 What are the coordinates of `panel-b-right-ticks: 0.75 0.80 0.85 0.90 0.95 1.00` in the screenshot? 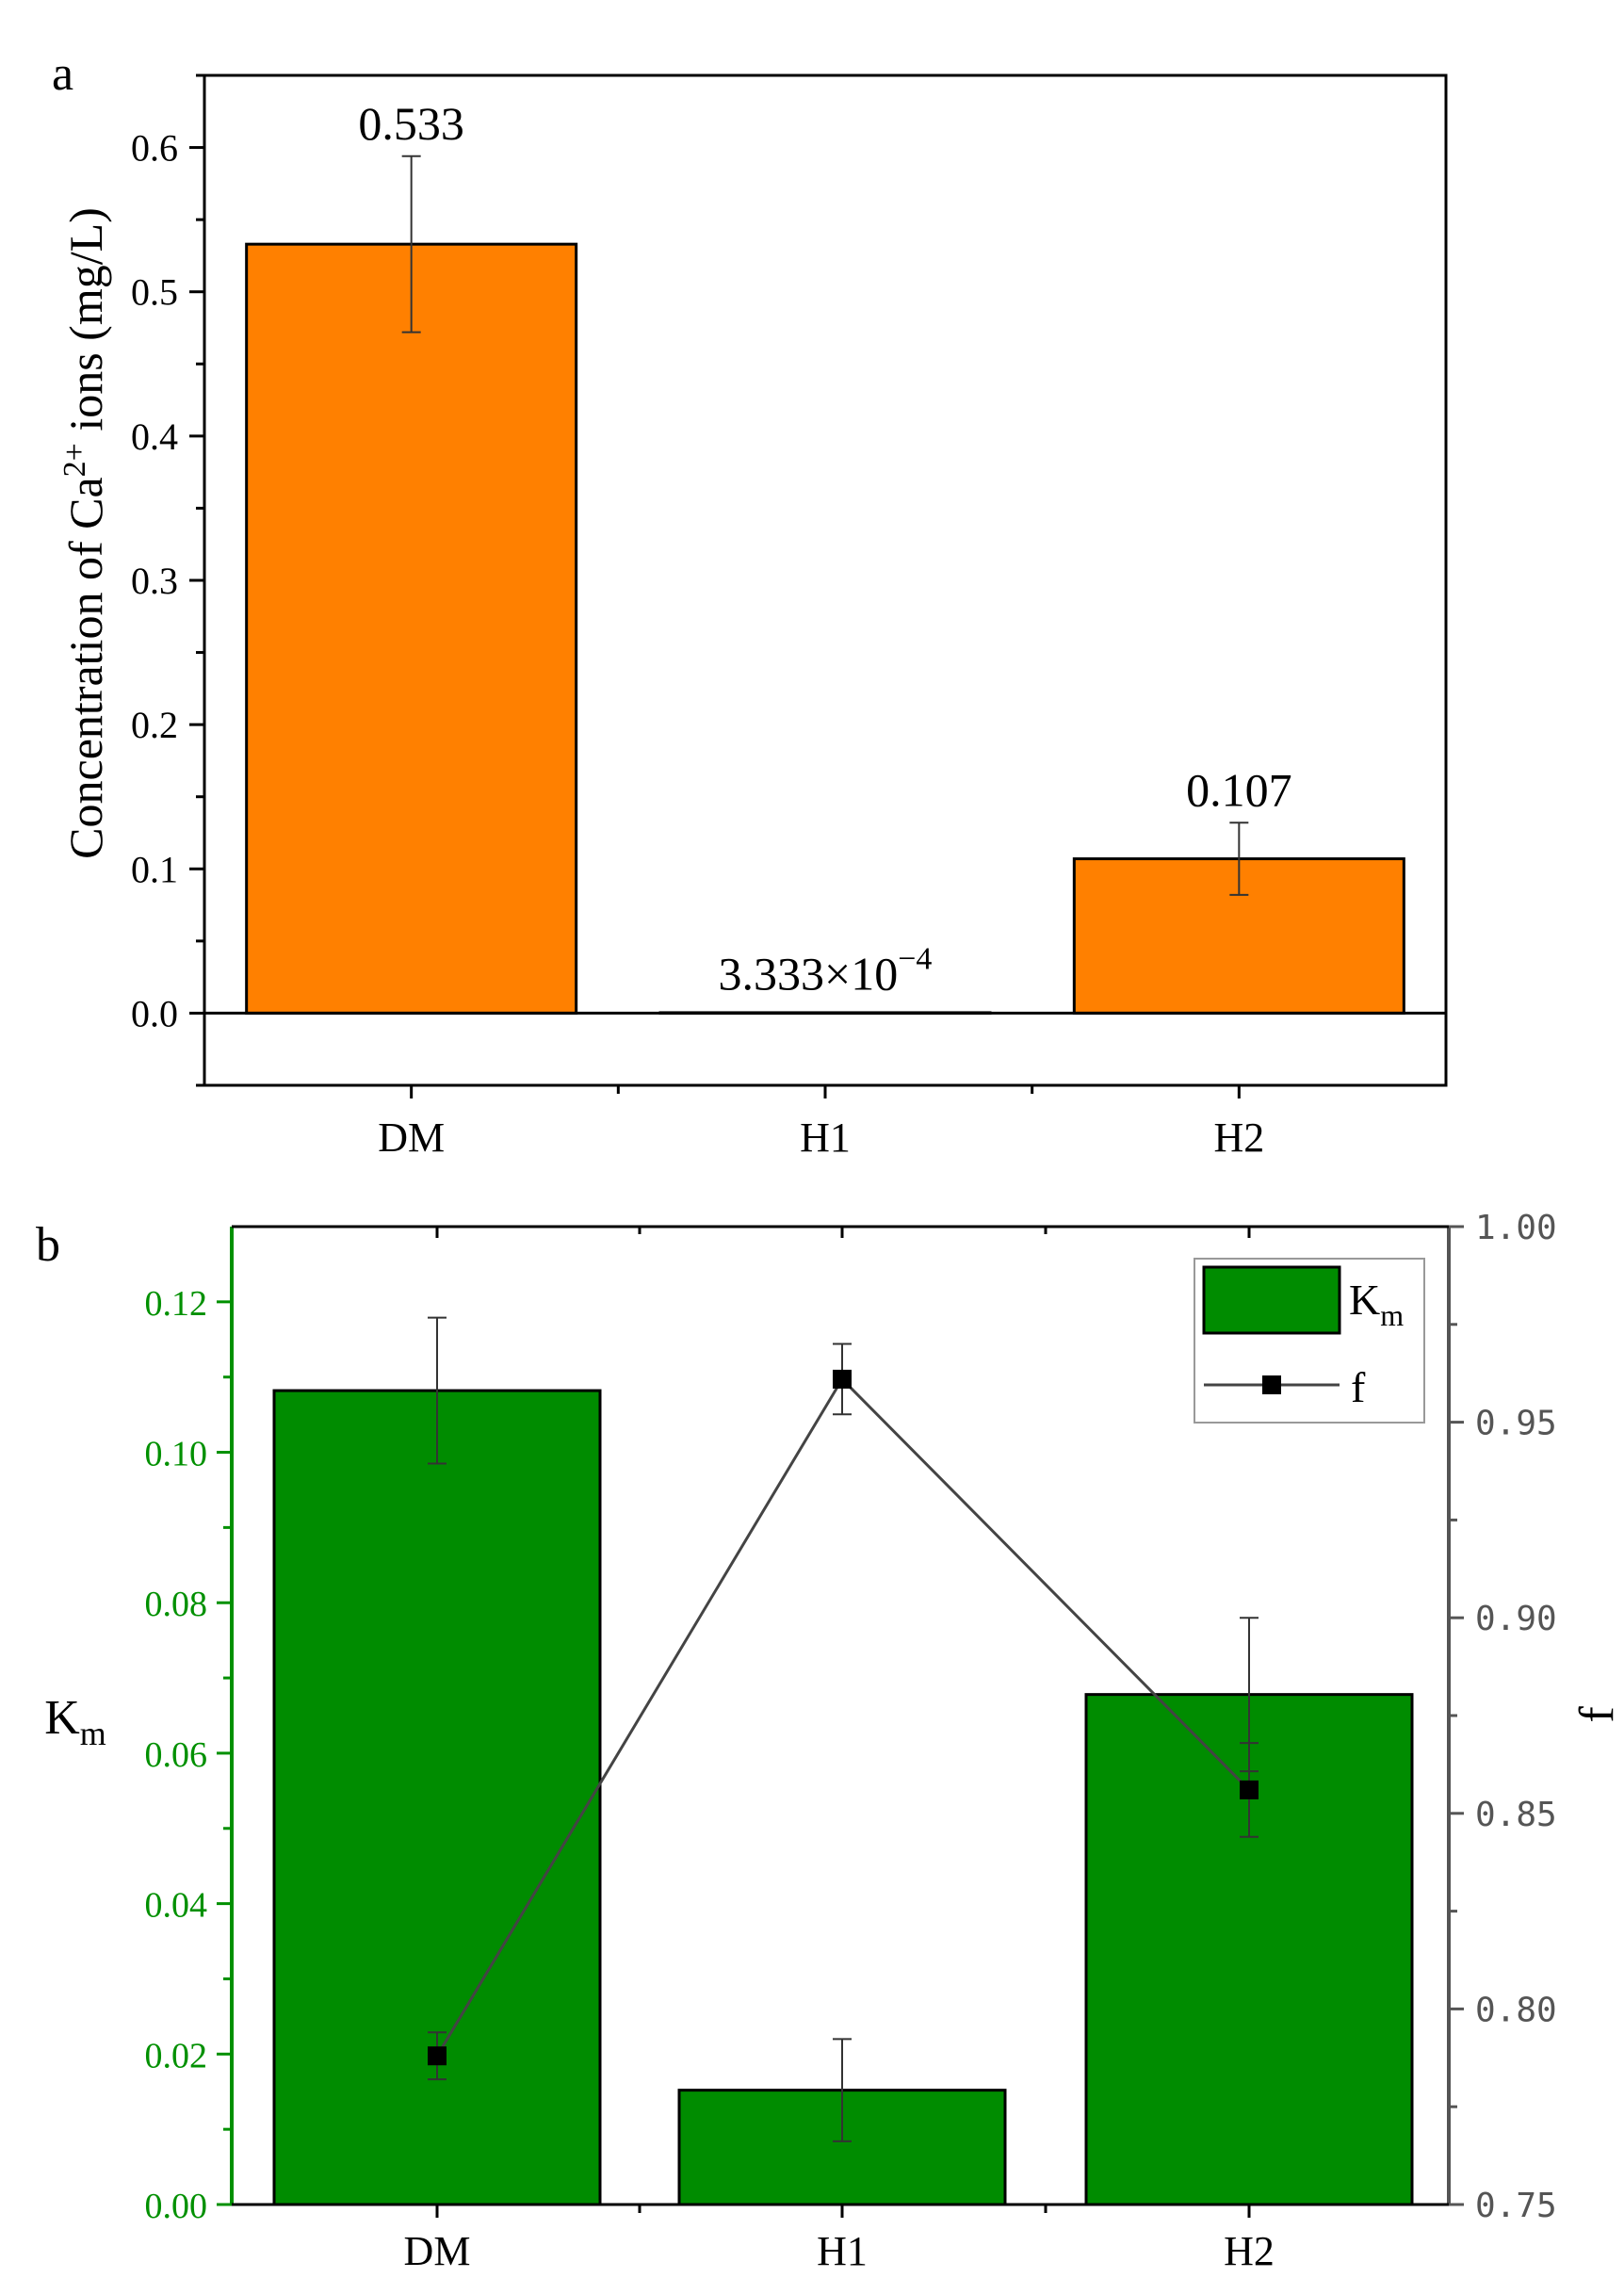 It's located at (1503, 1717).